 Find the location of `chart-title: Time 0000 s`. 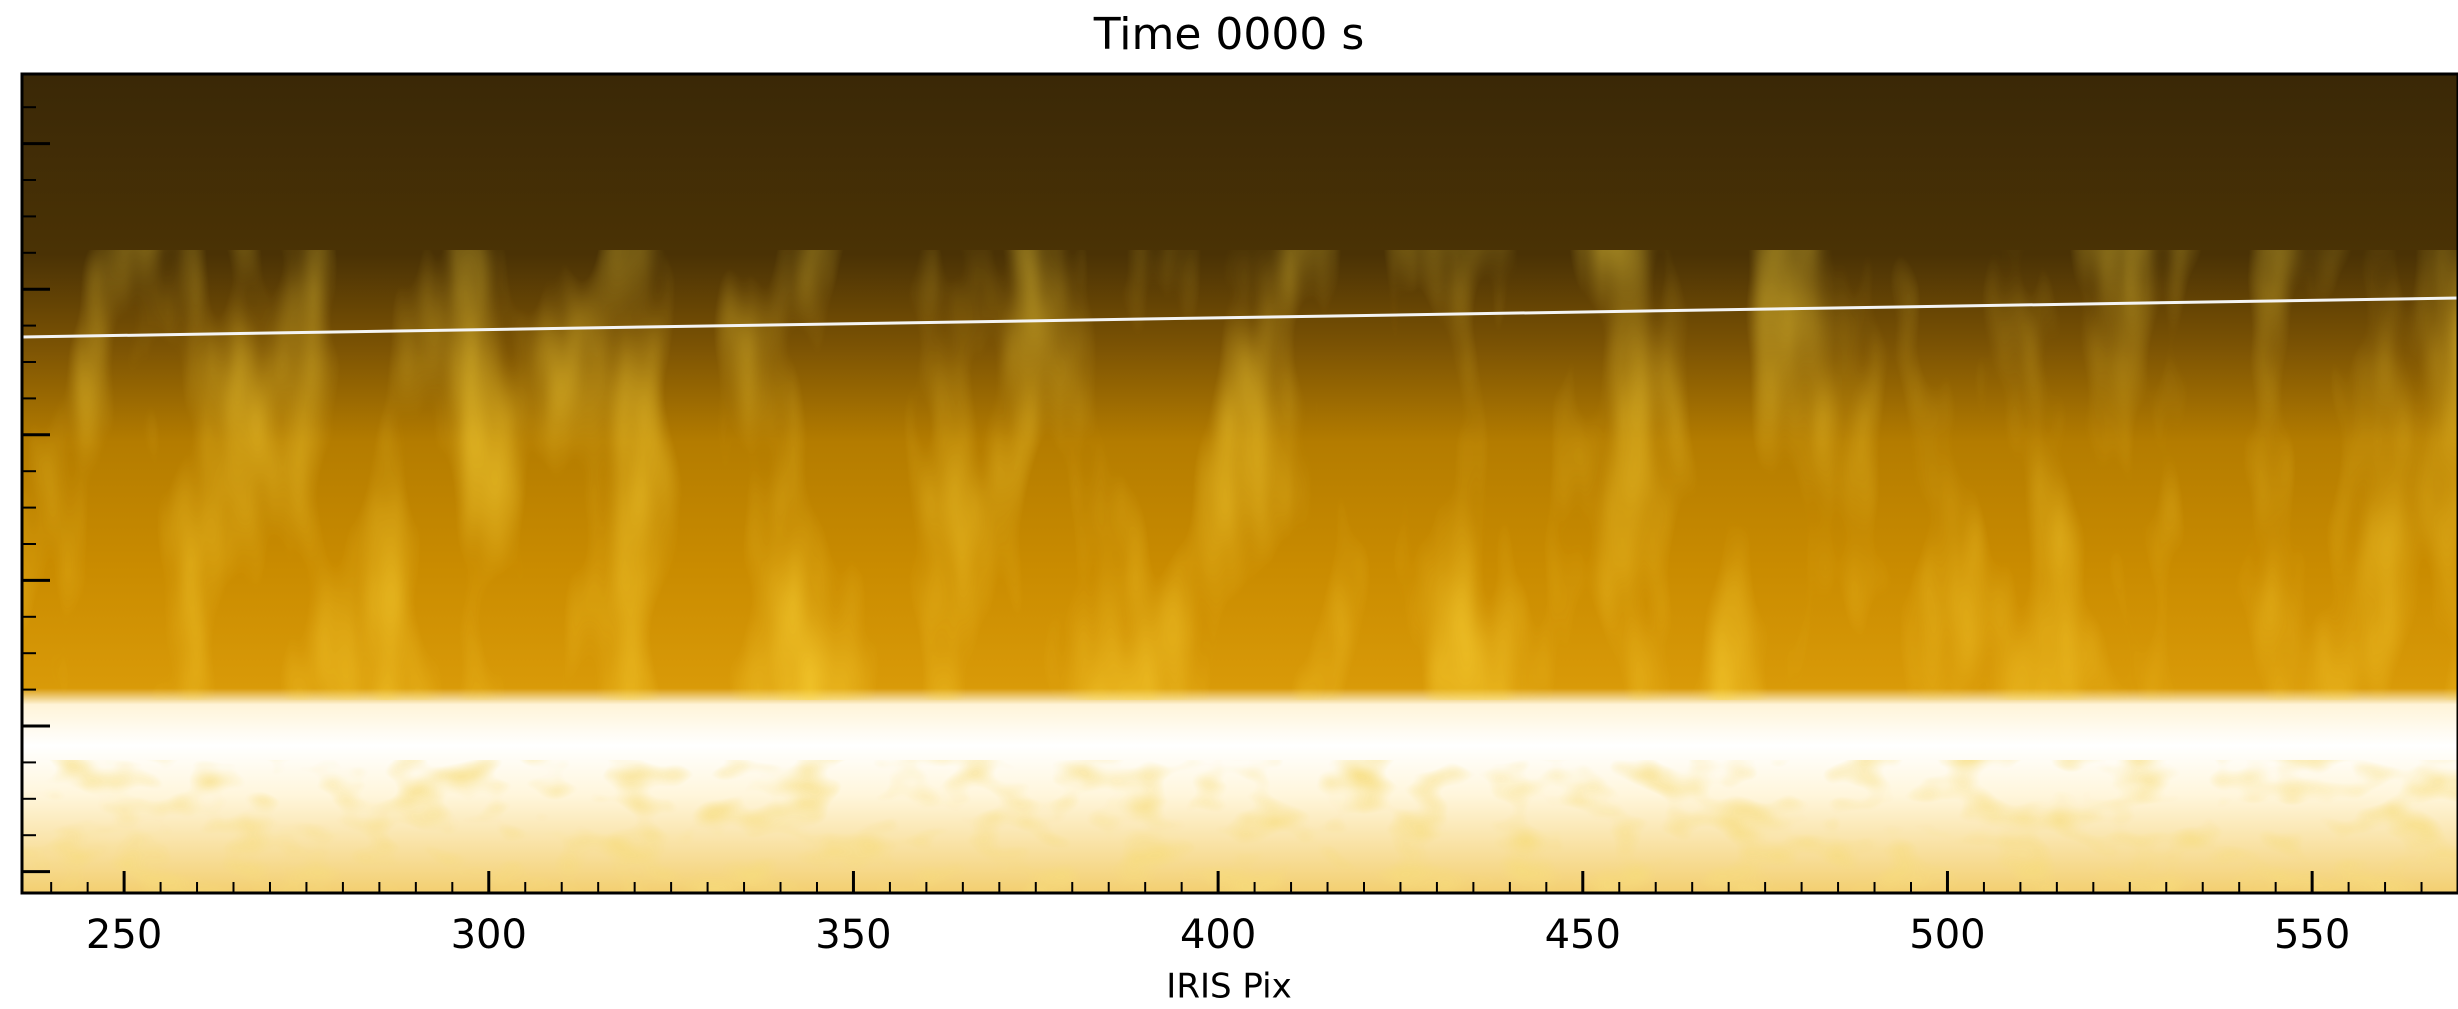

chart-title: Time 0000 s is located at coordinates (1229, 34).